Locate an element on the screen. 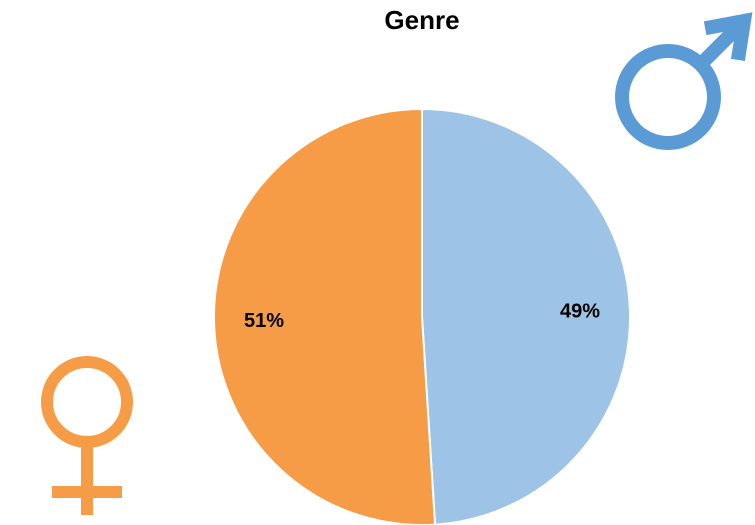 Image resolution: width=755 pixels, height=525 pixels. female-symbol is located at coordinates (87, 435).